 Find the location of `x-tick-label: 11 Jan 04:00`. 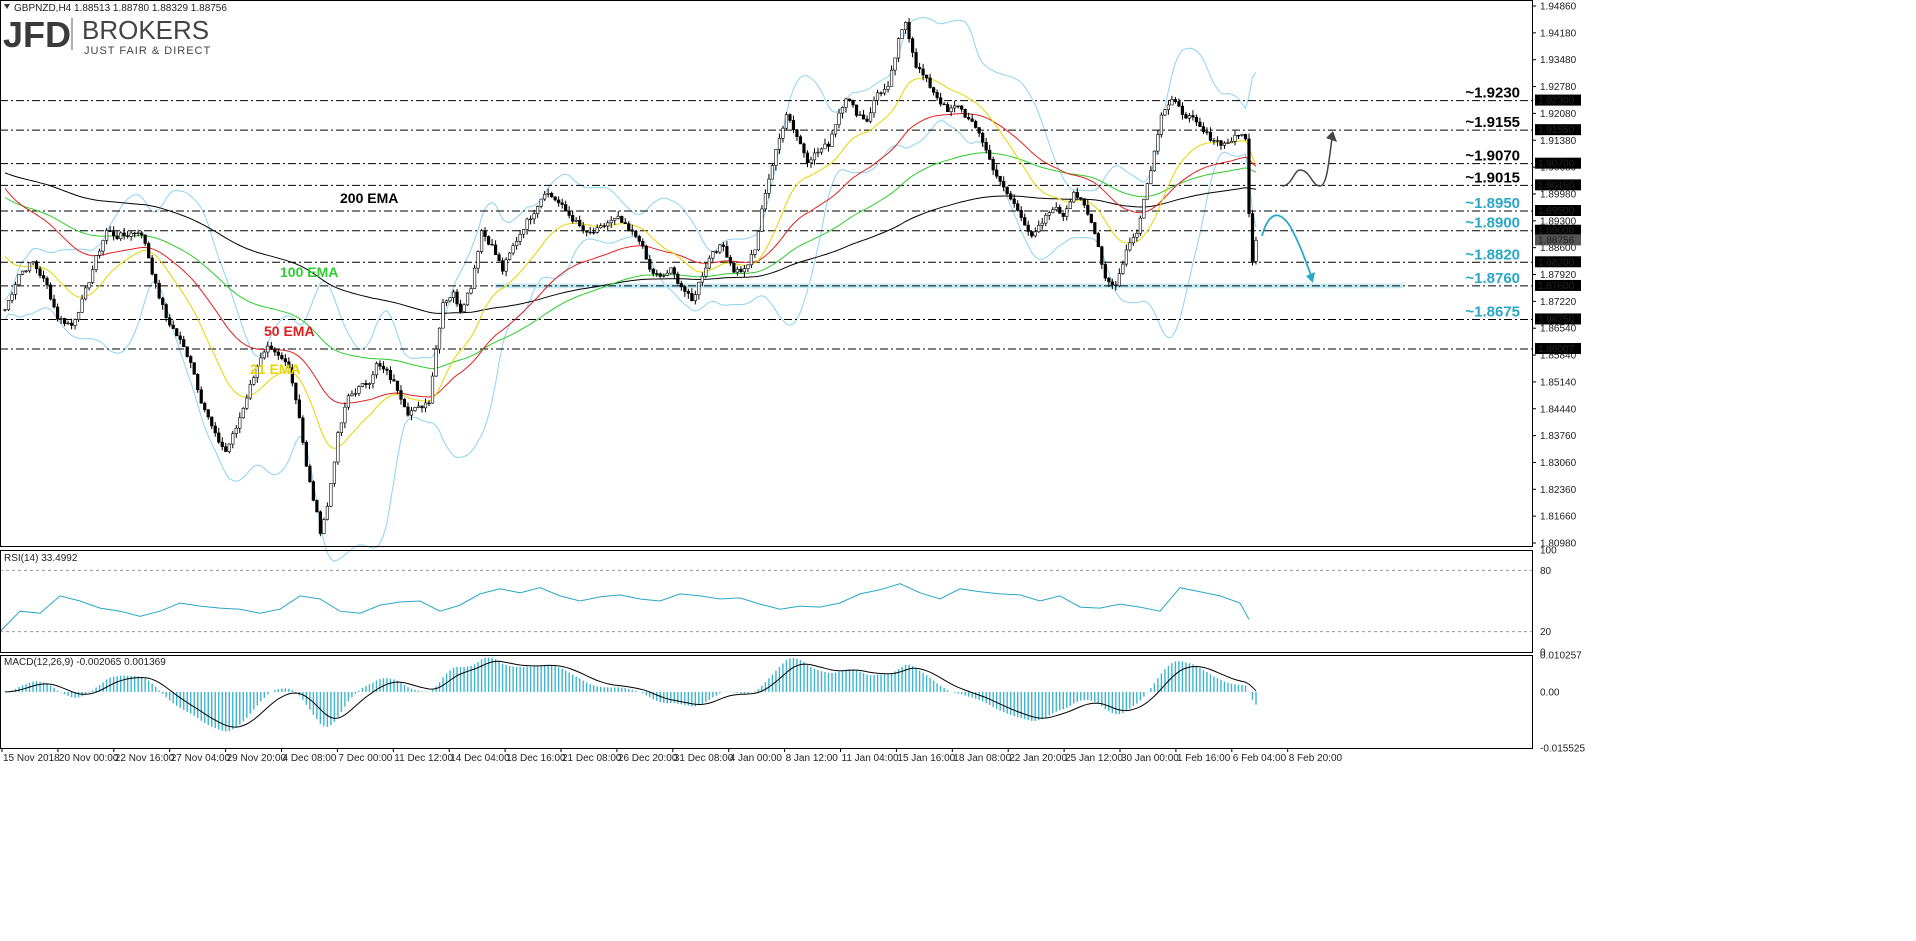

x-tick-label: 11 Jan 04:00 is located at coordinates (871, 758).